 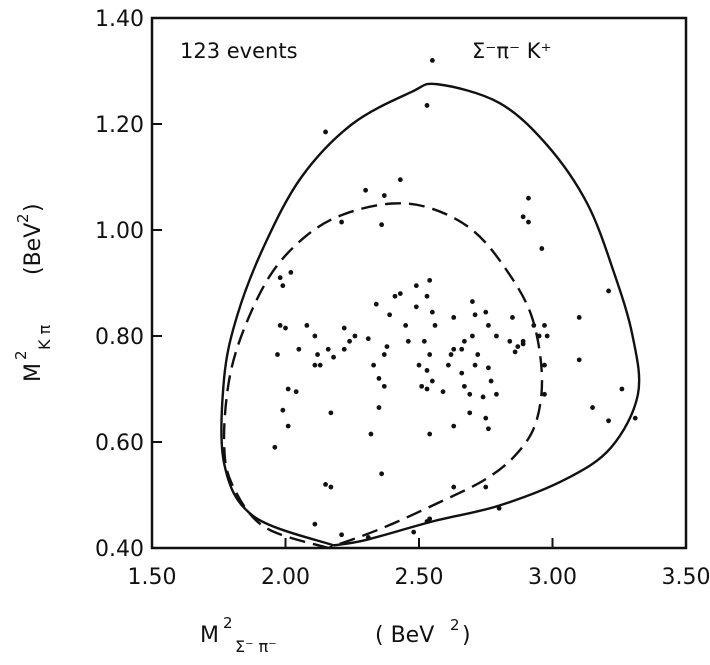 What do you see at coordinates (119, 549) in the screenshot?
I see `y-tick-label: 0.40` at bounding box center [119, 549].